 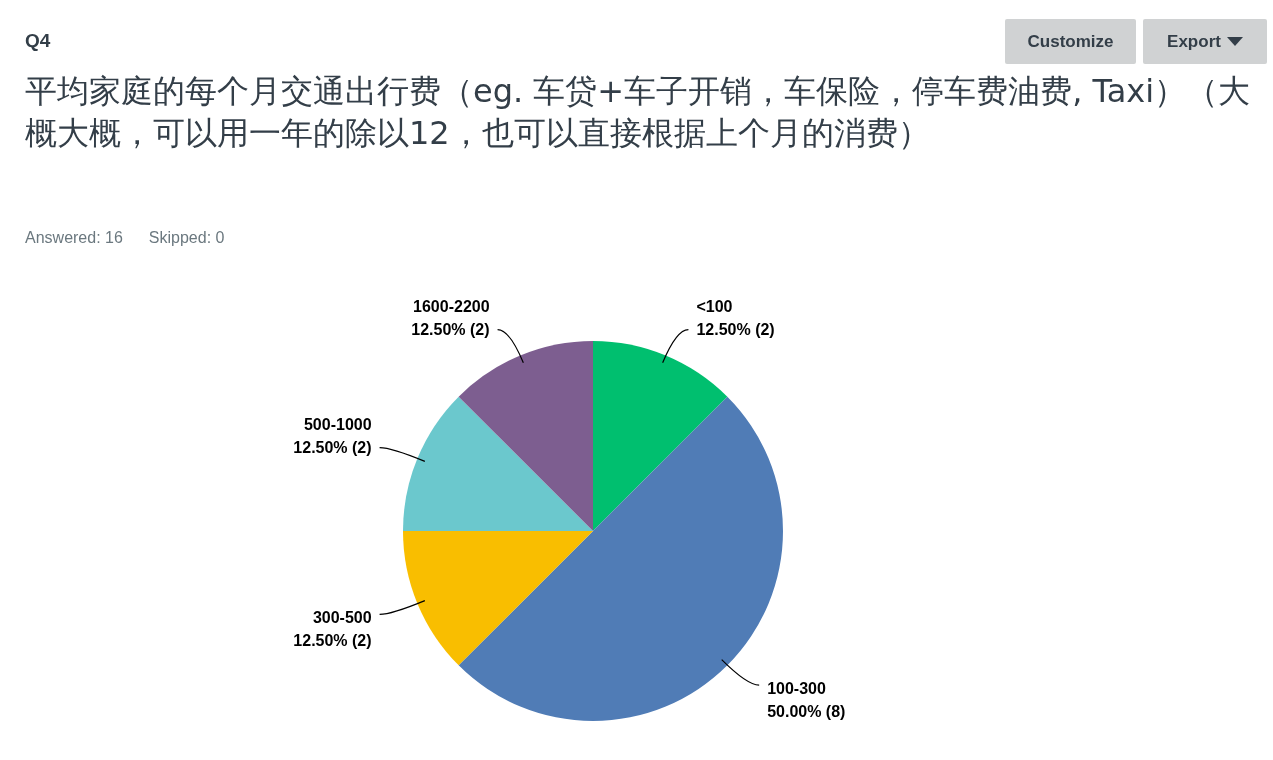 I want to click on slice-label: 300-500, so click(x=342, y=617).